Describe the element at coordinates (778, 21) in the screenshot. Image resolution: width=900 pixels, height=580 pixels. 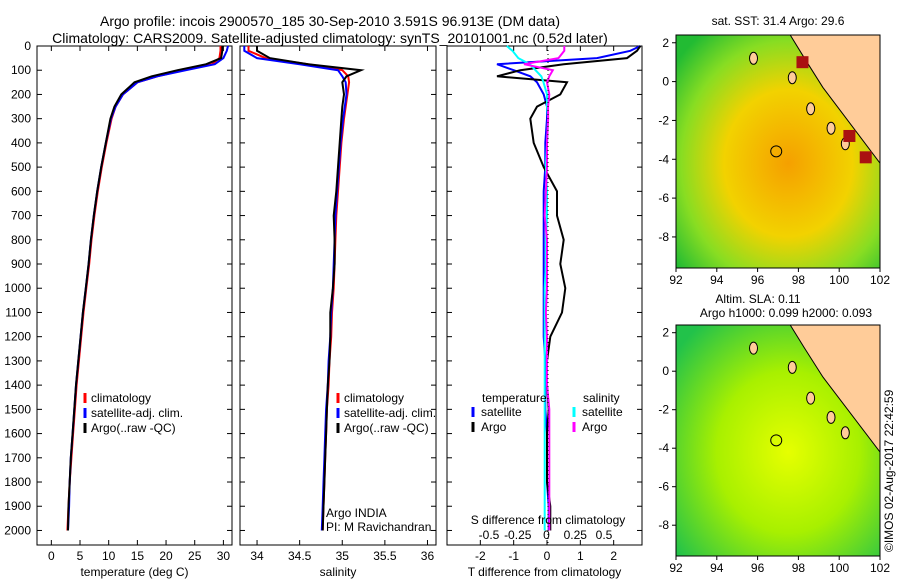
I see `map-title: sat. SST: 31.4 Argo: 29.6` at that location.